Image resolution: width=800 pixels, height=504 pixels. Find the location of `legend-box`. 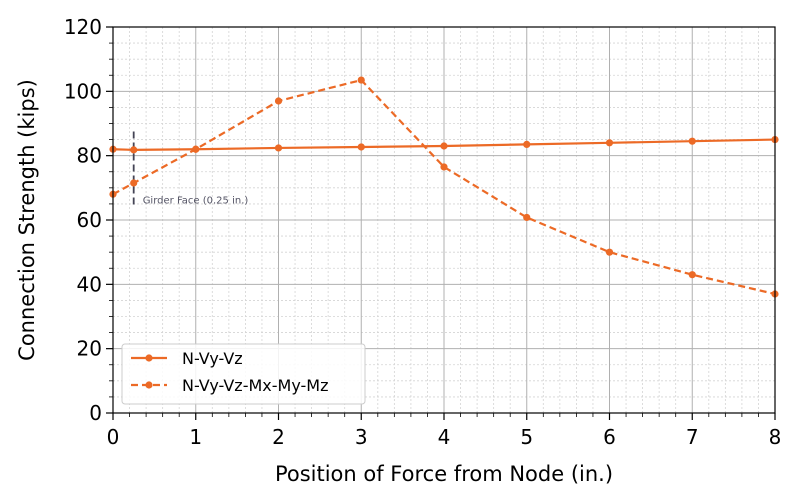

legend-box is located at coordinates (243, 374).